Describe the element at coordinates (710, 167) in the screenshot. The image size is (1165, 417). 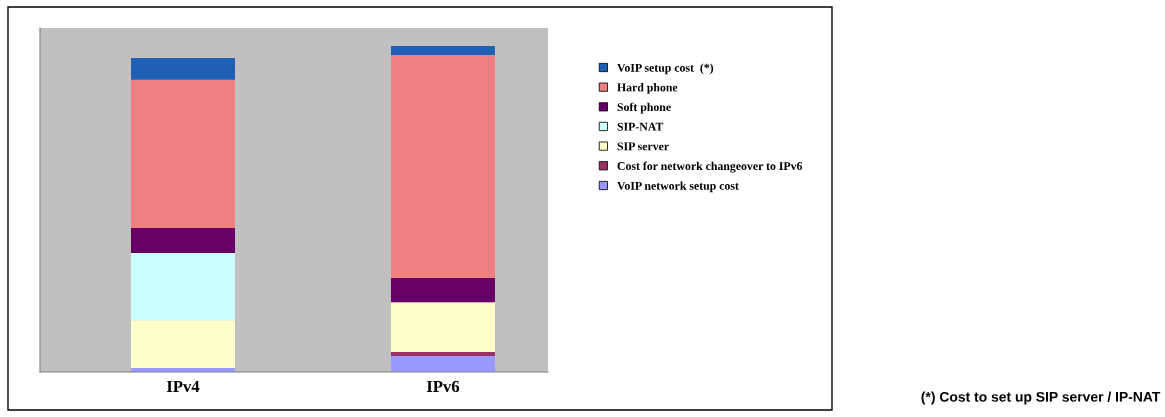
I see `legend-label: Cost for network changeover to IPv6` at that location.